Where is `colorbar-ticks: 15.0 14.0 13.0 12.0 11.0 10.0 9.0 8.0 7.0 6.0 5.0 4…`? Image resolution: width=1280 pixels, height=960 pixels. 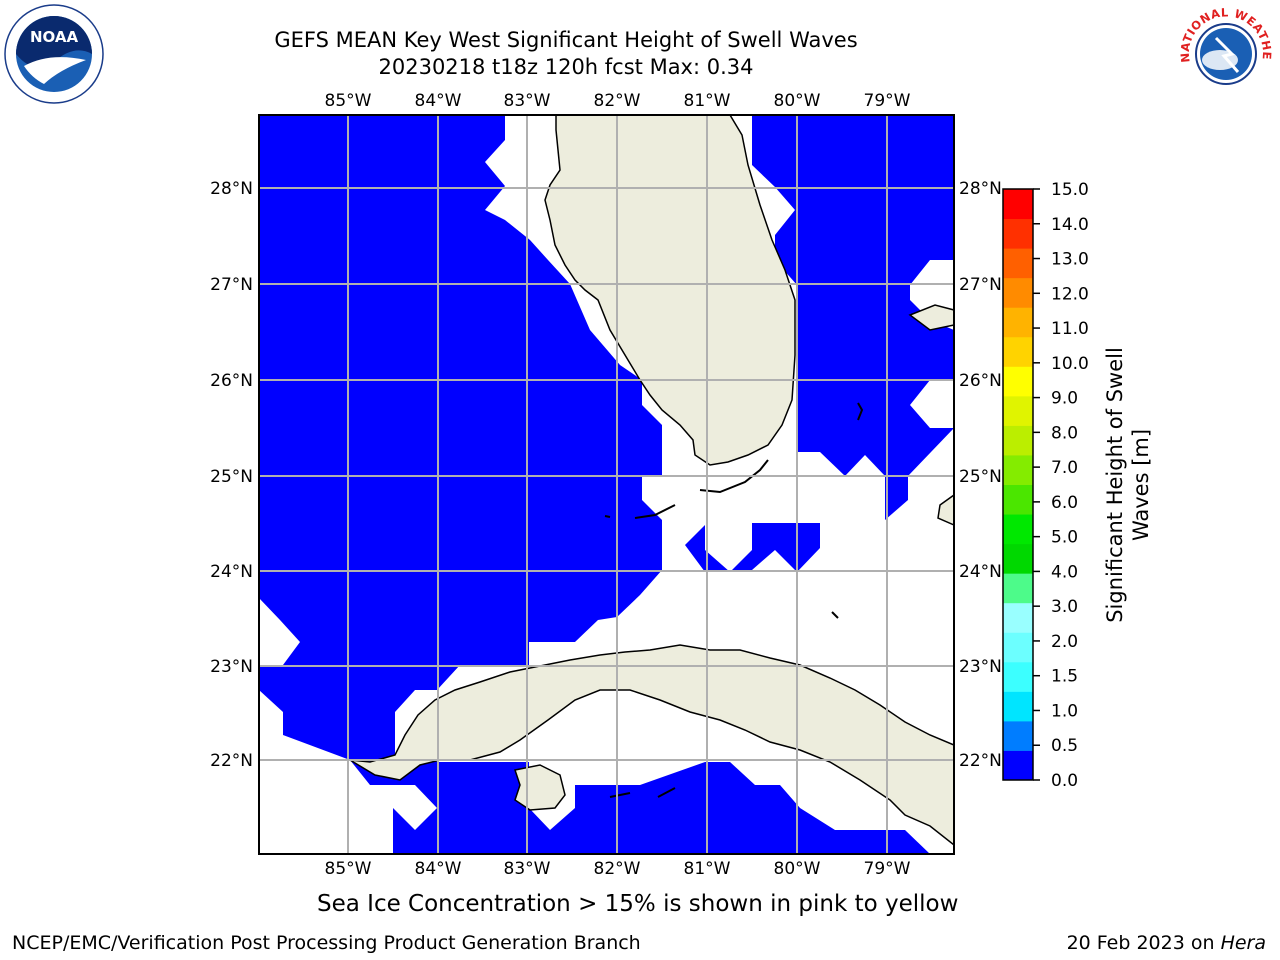
colorbar-ticks: 15.0 14.0 13.0 12.0 11.0 10.0 9.0 8.0 7.0 6.0 5.0 4… is located at coordinates (1061, 485).